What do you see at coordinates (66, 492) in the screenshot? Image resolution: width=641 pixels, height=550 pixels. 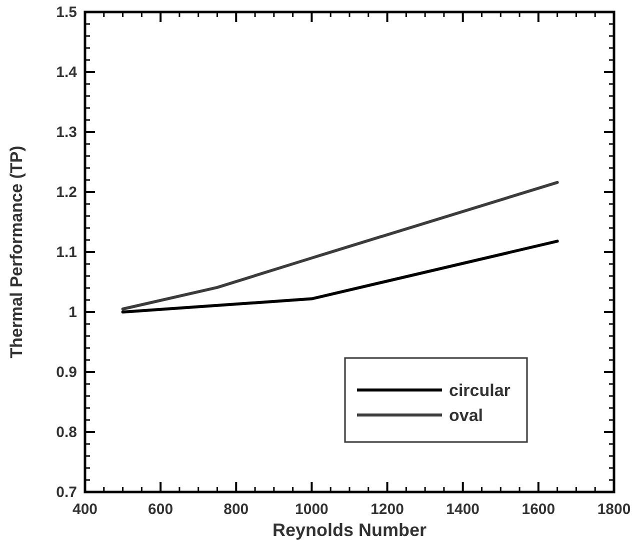 I see `y-tick-label: 0.7` at bounding box center [66, 492].